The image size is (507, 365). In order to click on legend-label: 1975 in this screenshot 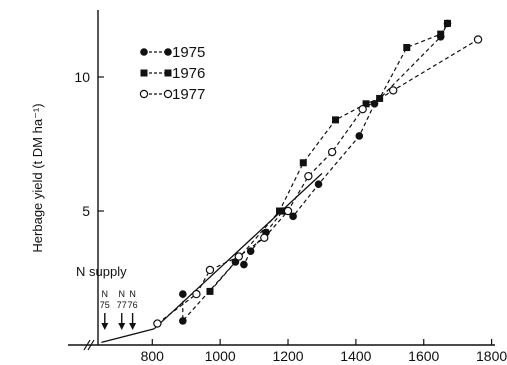, I will do `click(188, 52)`.